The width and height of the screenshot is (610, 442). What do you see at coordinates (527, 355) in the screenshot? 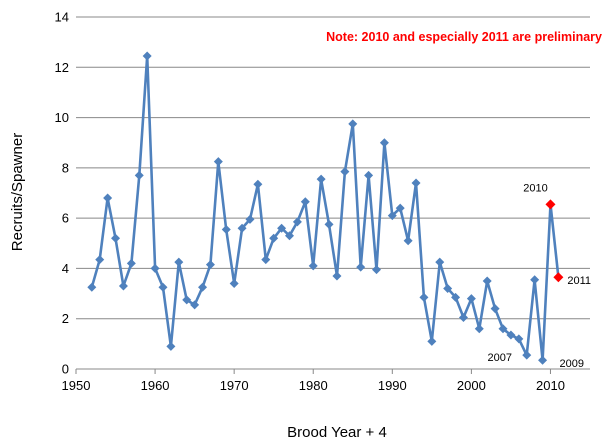
I see `data-point-2007` at bounding box center [527, 355].